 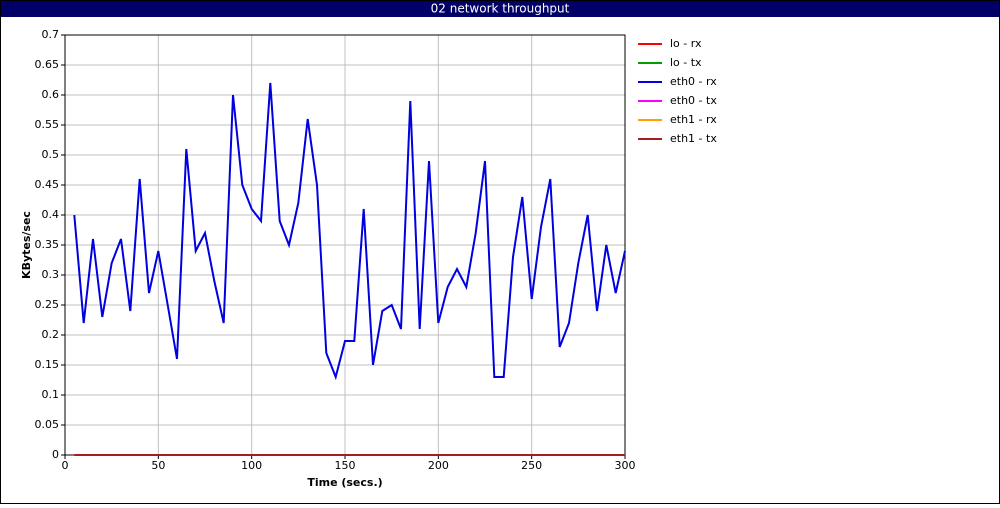 I want to click on y-tick-label: 0.7, so click(x=51, y=34).